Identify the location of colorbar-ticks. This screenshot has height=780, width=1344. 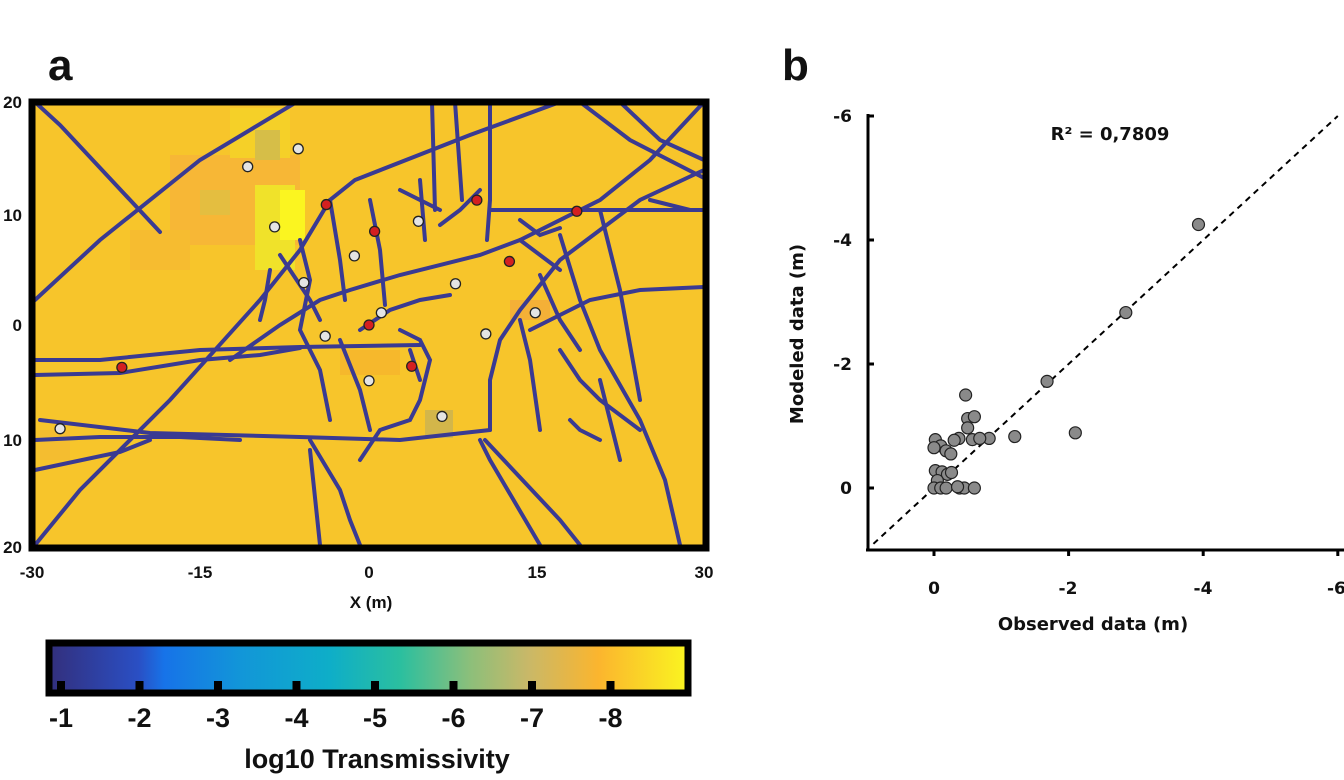
(336, 685).